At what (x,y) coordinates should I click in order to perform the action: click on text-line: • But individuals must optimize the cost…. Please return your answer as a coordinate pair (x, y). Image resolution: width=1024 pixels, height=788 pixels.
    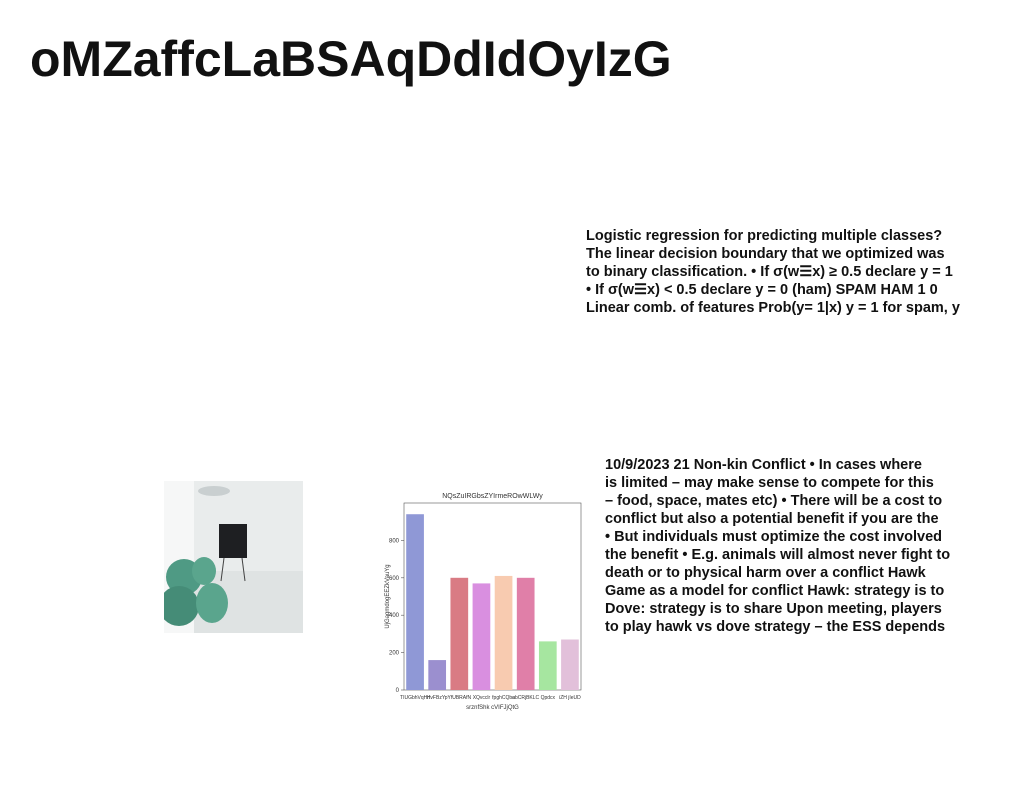
    Looking at the image, I should click on (774, 537).